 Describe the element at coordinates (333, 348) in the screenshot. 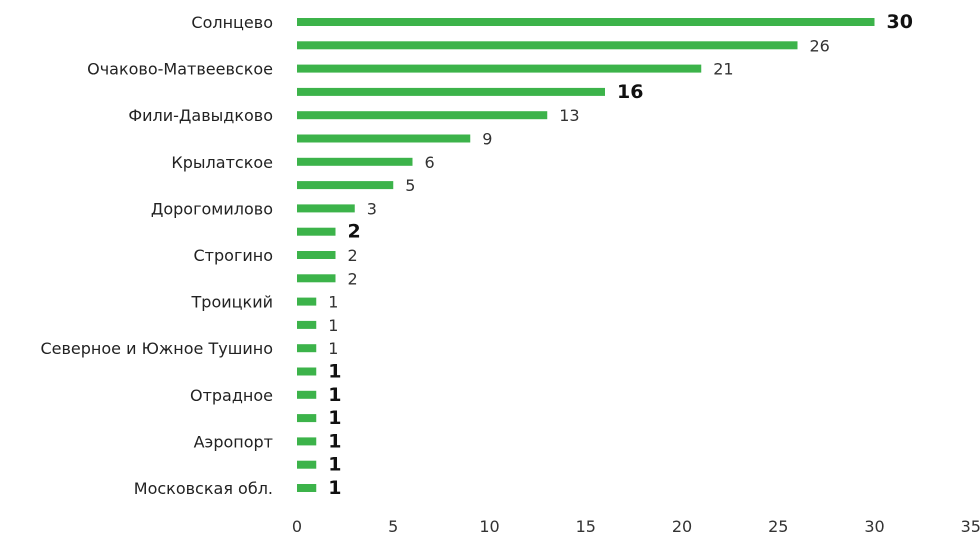

I see `value-label-14: 1` at that location.